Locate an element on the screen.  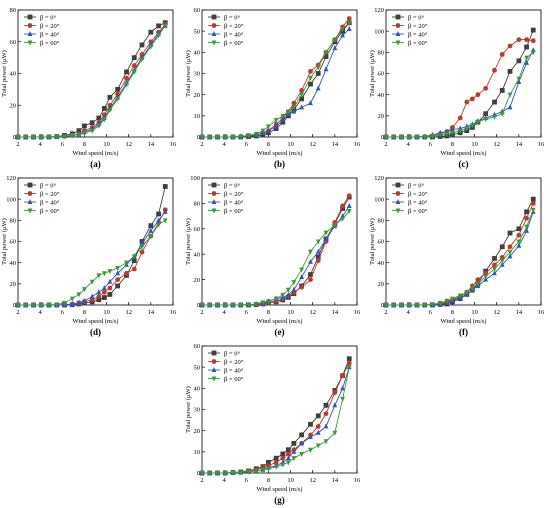
y-tick-label: 120 is located at coordinates (379, 10).